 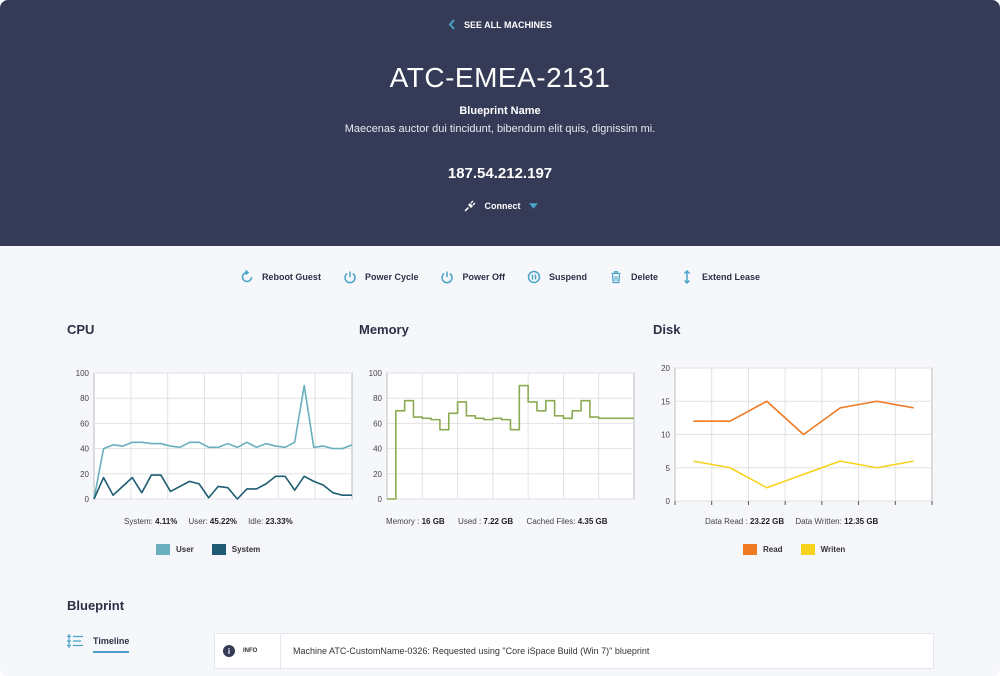 What do you see at coordinates (291, 277) in the screenshot?
I see `reboot-guest-label: Reboot Guest` at bounding box center [291, 277].